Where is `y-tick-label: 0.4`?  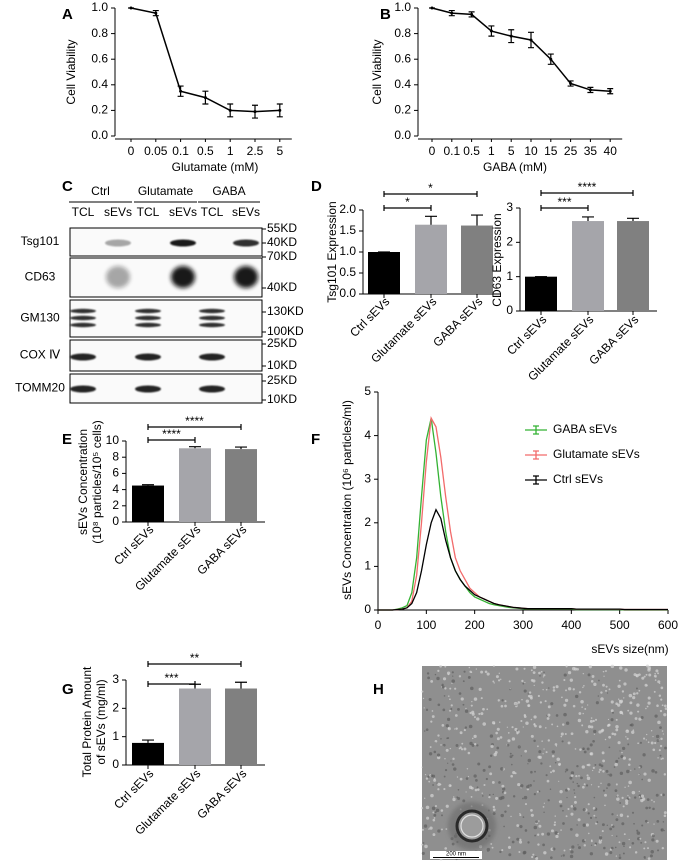 y-tick-label: 0.4 is located at coordinates (99, 84).